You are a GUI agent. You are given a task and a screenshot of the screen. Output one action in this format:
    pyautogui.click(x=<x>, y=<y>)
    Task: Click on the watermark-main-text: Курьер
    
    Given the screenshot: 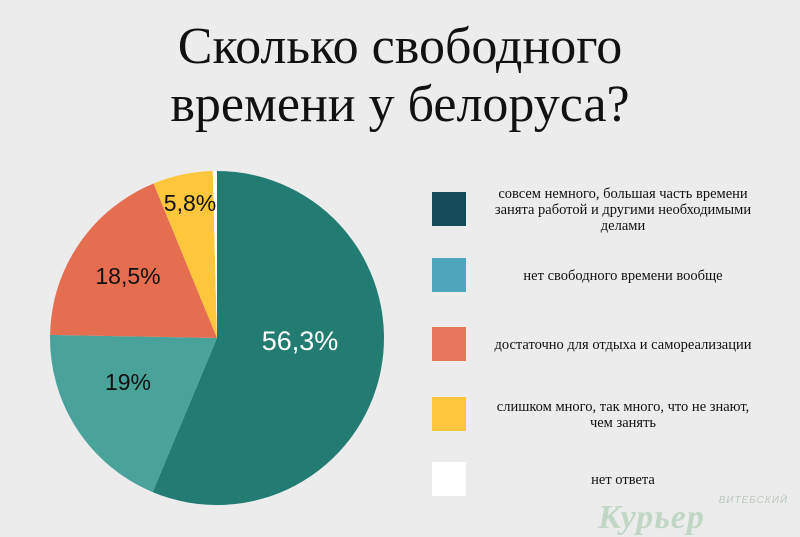 What is the action you would take?
    pyautogui.click(x=651, y=517)
    